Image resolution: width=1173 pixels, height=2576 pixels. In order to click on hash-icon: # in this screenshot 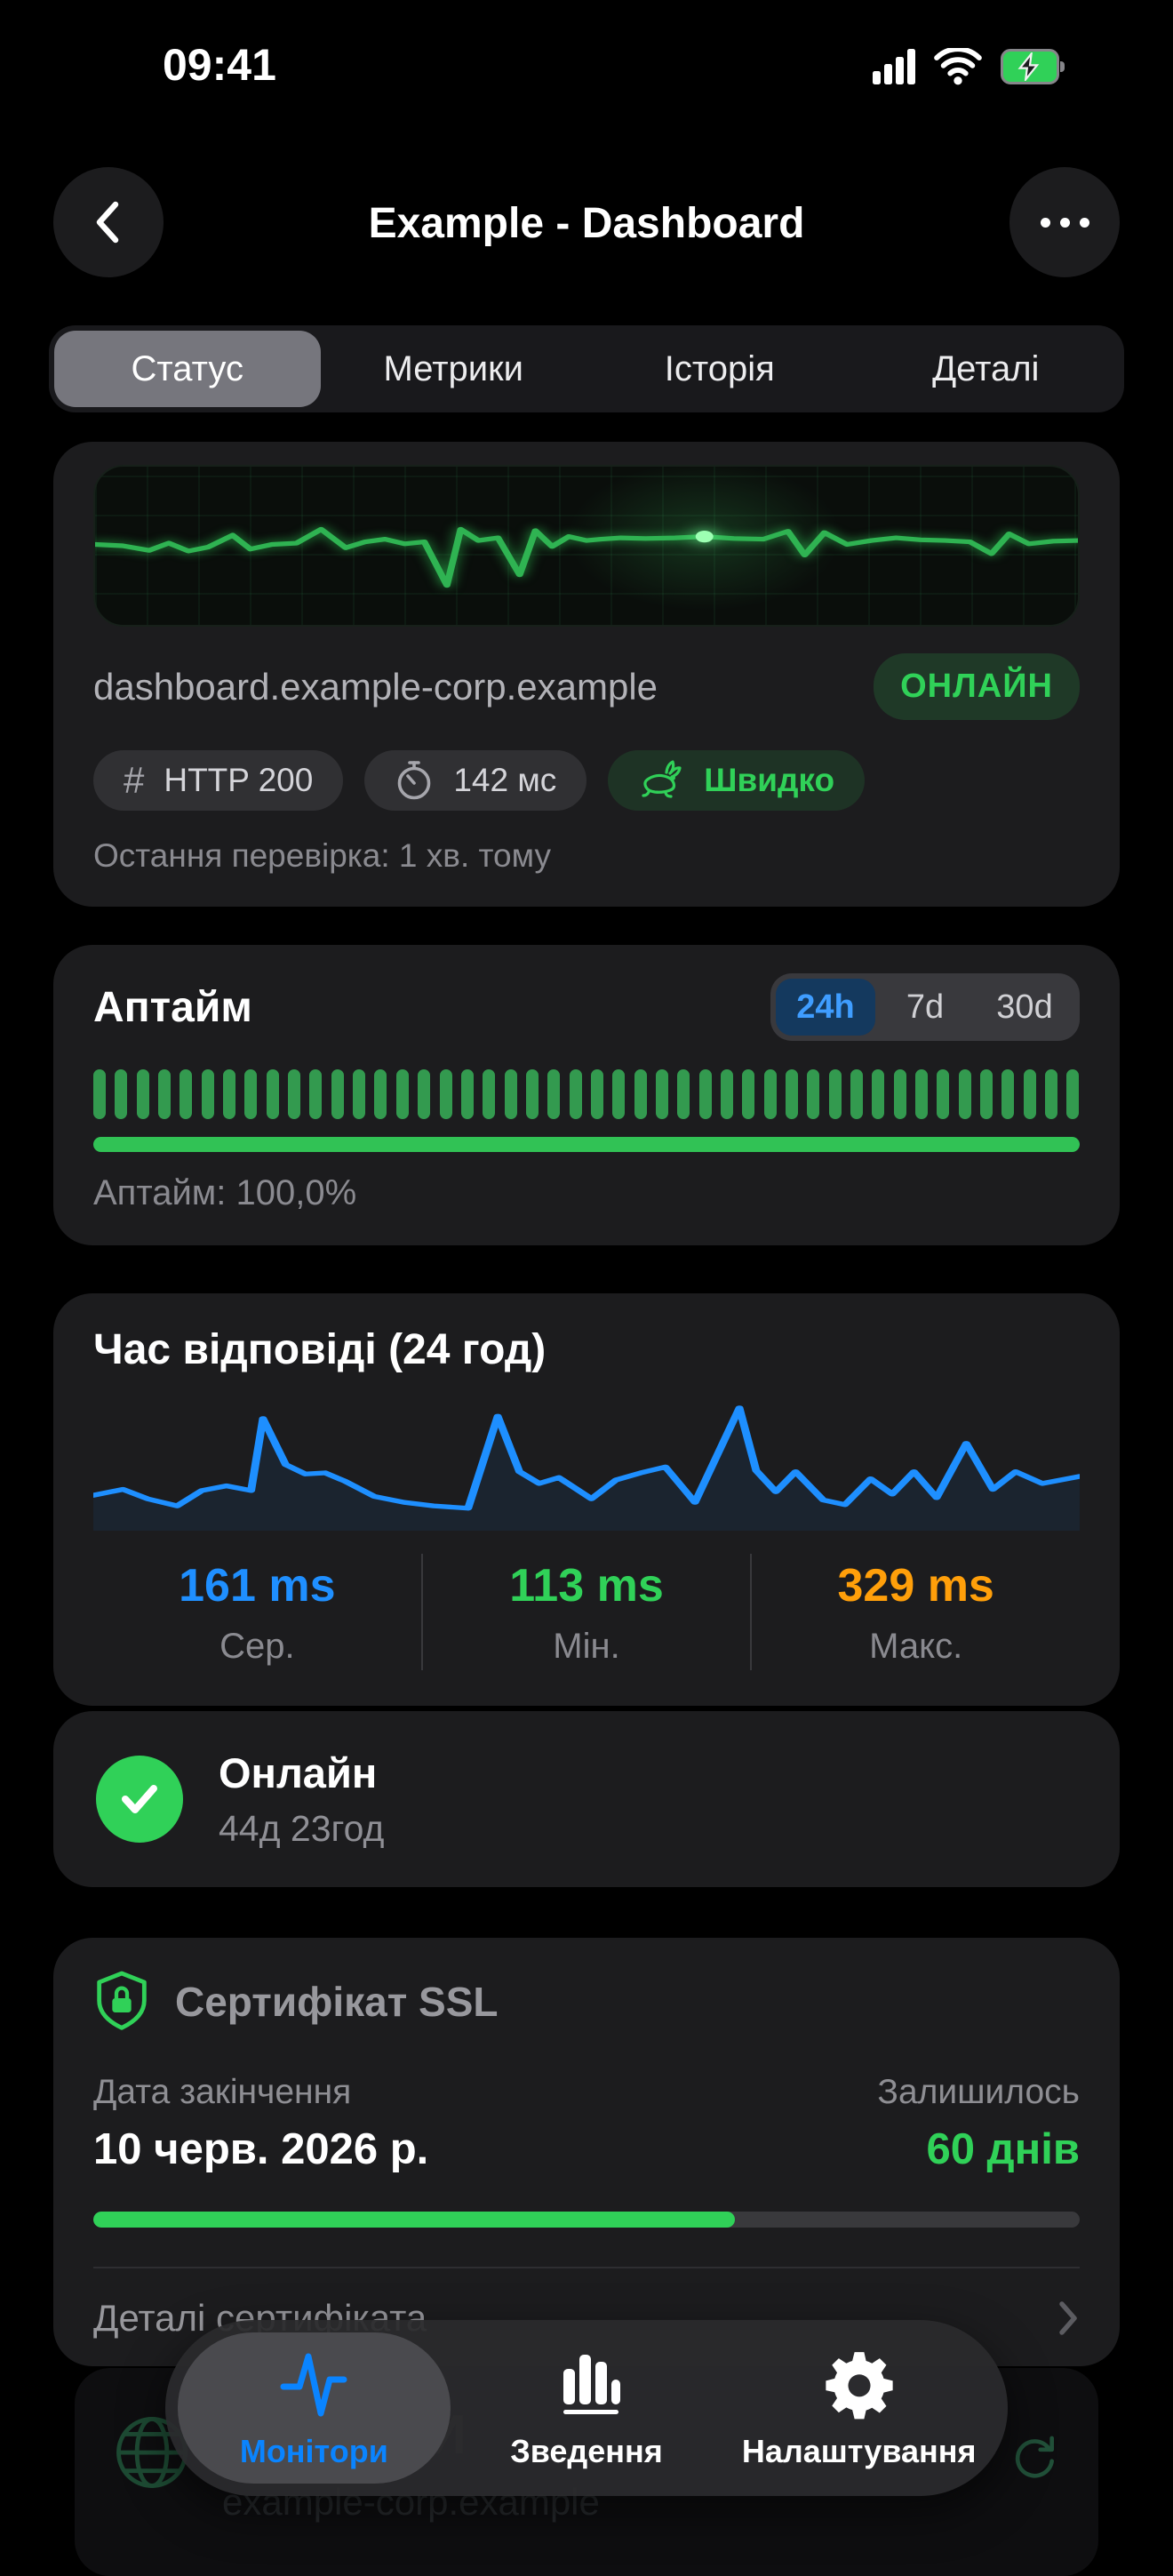, I will do `click(134, 780)`.